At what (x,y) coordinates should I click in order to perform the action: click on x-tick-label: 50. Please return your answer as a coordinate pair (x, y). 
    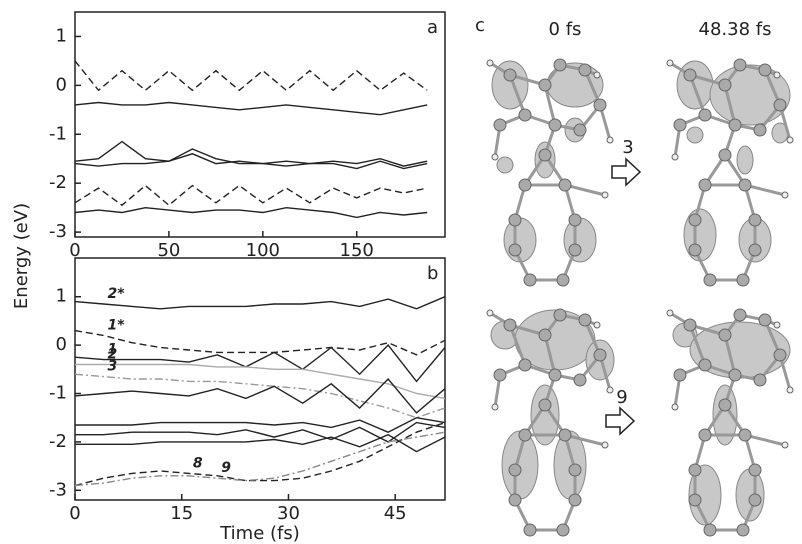
    Looking at the image, I should click on (168, 250).